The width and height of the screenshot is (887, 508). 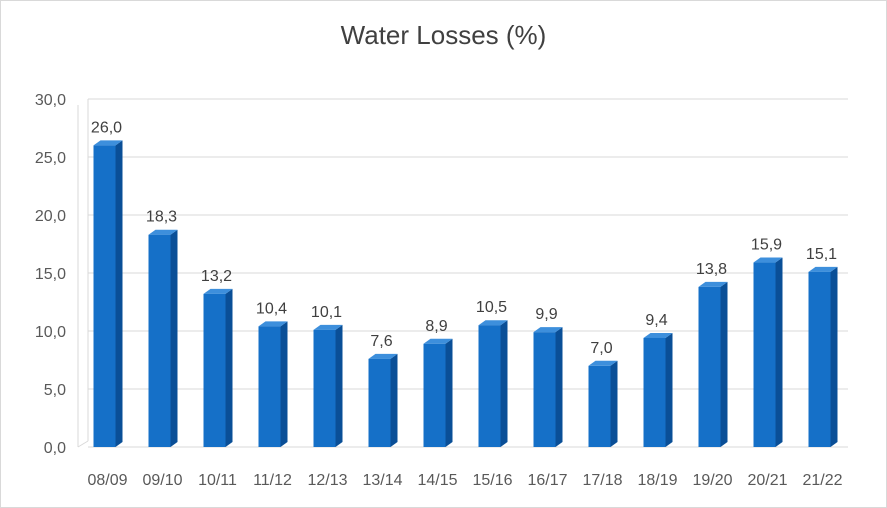 I want to click on axis-depth-line, so click(x=83, y=444).